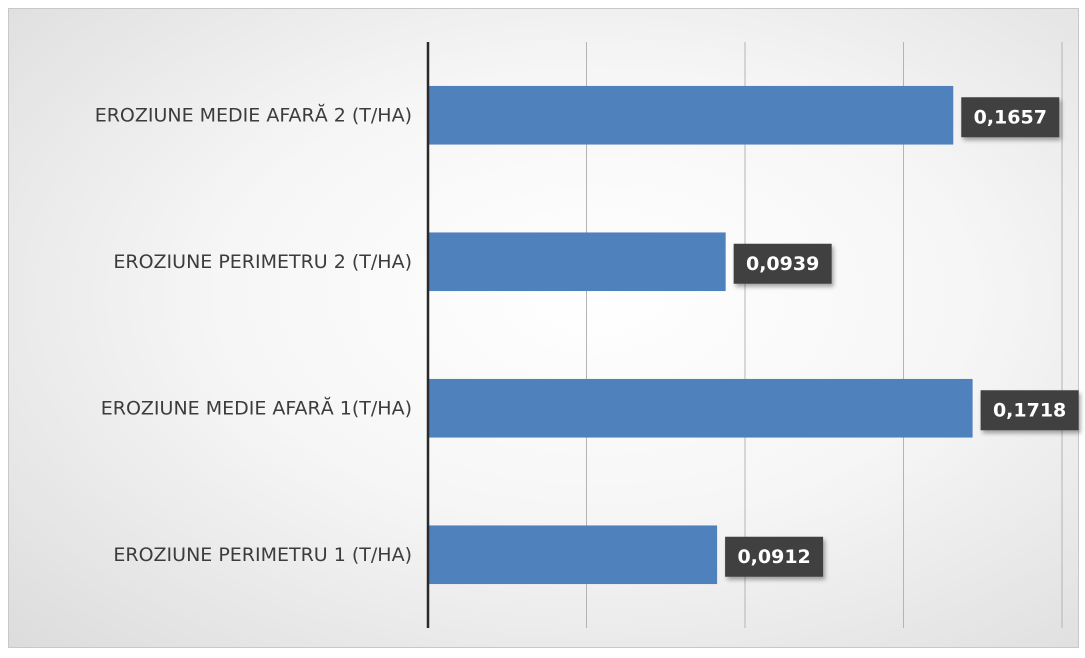 The image size is (1085, 658). I want to click on data-label: 0,0912, so click(774, 556).